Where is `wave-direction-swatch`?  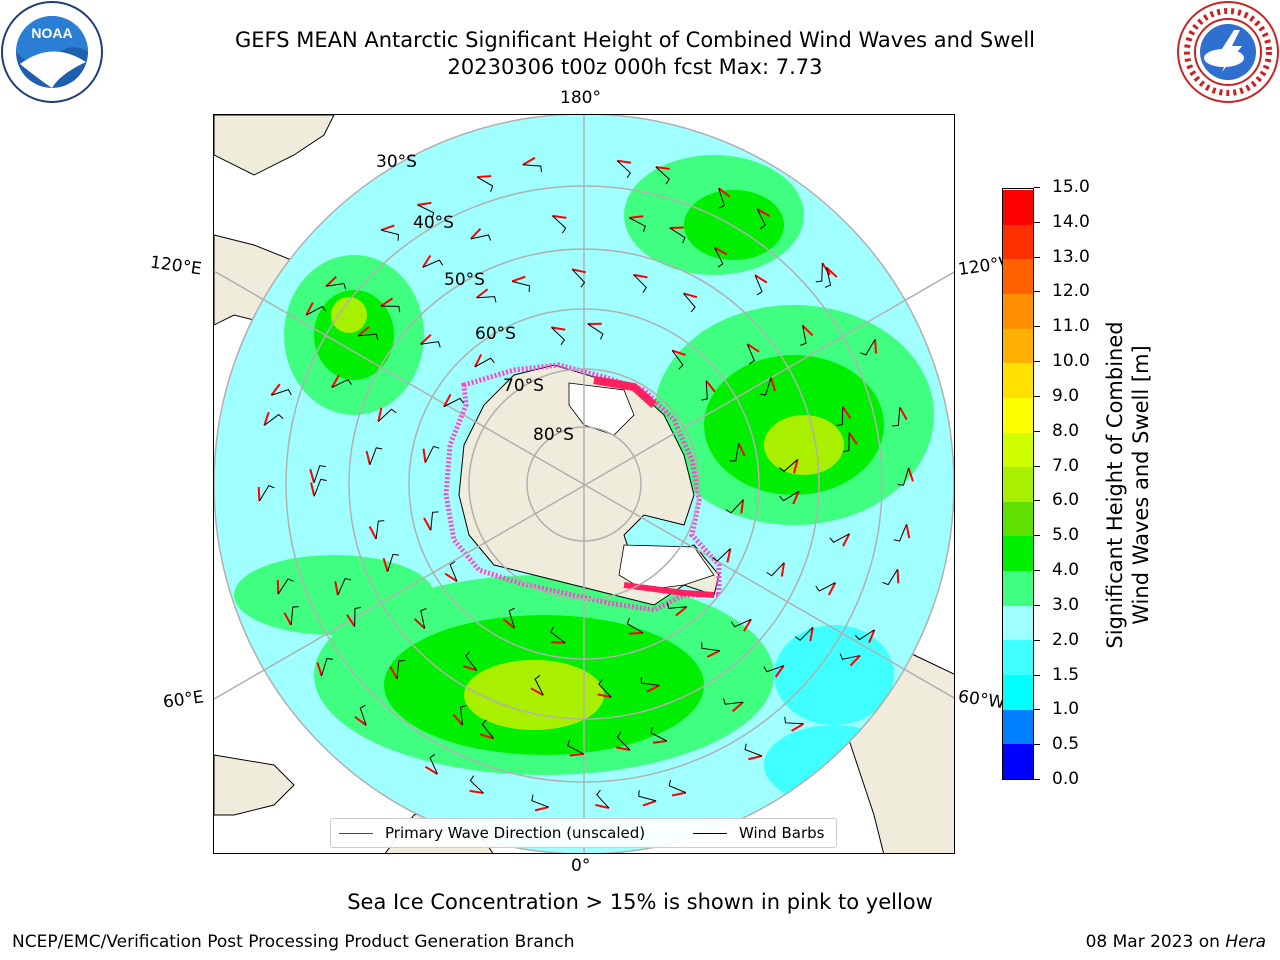
wave-direction-swatch is located at coordinates (356, 833).